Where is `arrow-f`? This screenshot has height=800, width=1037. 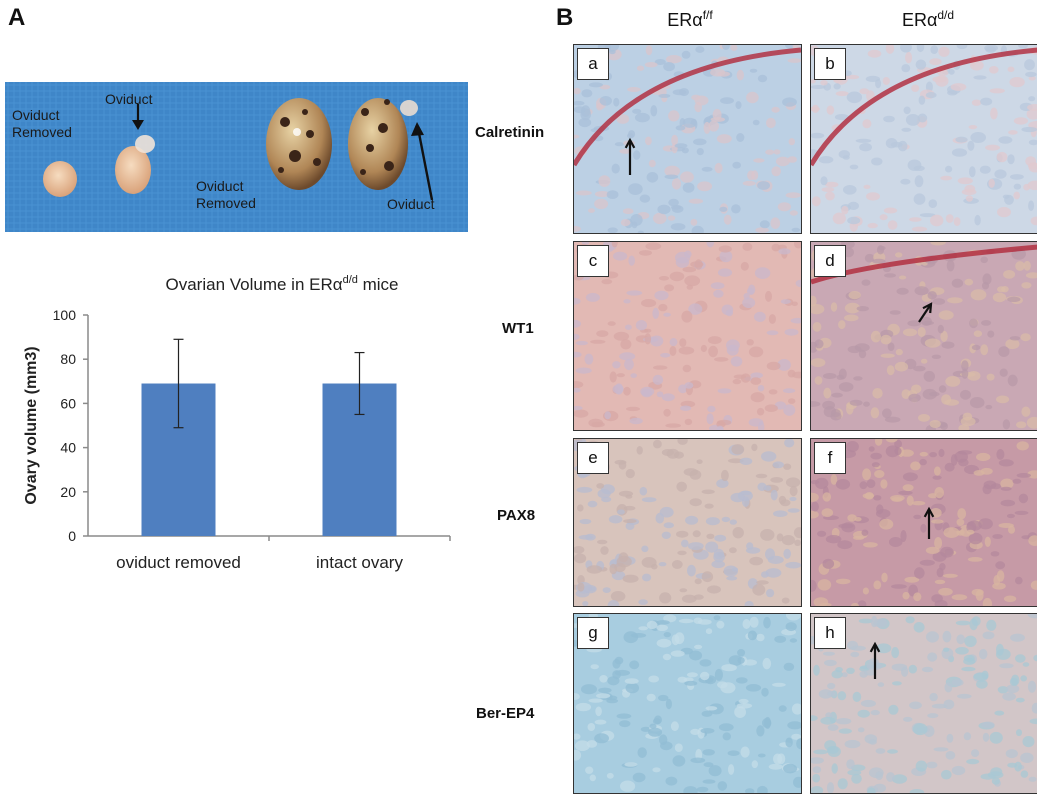 arrow-f is located at coordinates (929, 522).